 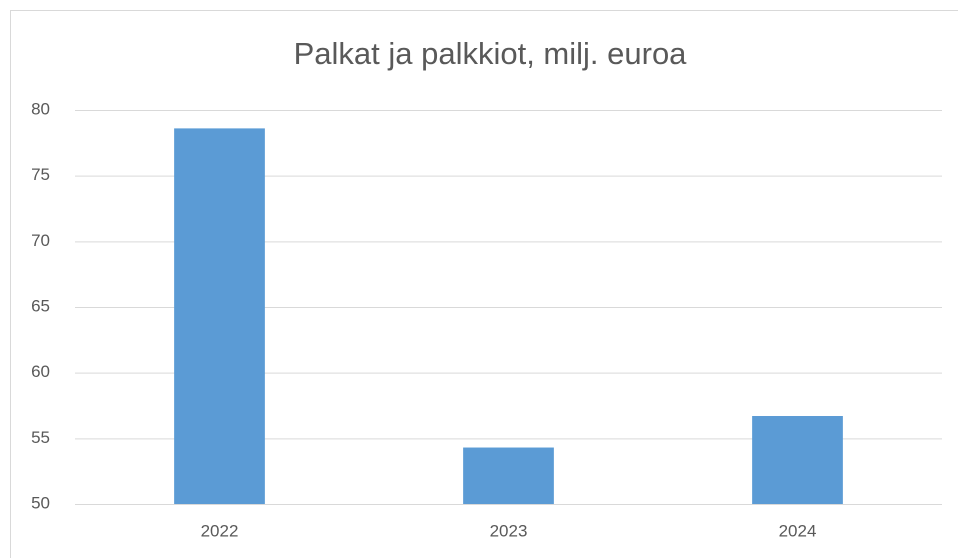 What do you see at coordinates (40, 240) in the screenshot?
I see `y-tick-label: 70` at bounding box center [40, 240].